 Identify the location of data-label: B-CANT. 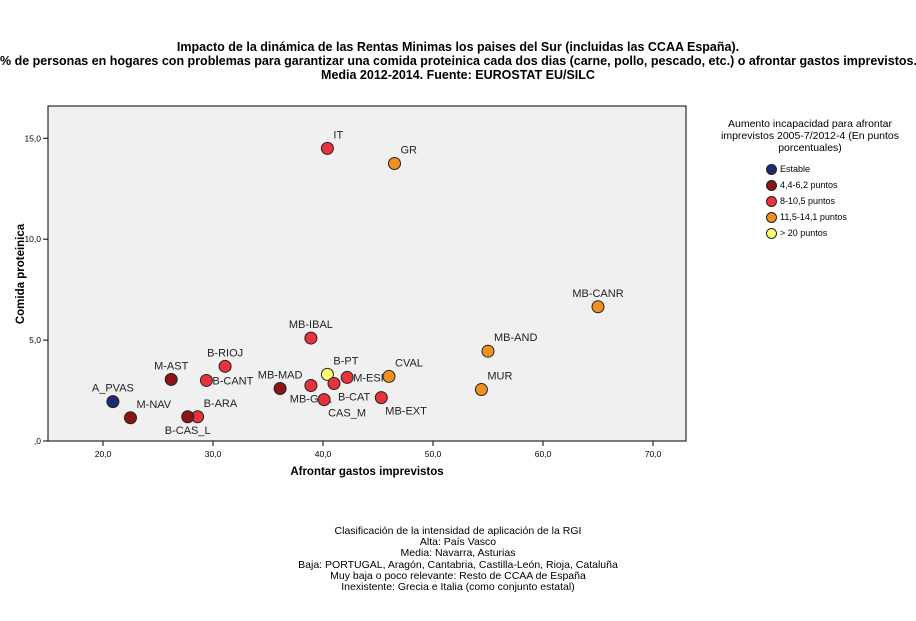
(232, 381).